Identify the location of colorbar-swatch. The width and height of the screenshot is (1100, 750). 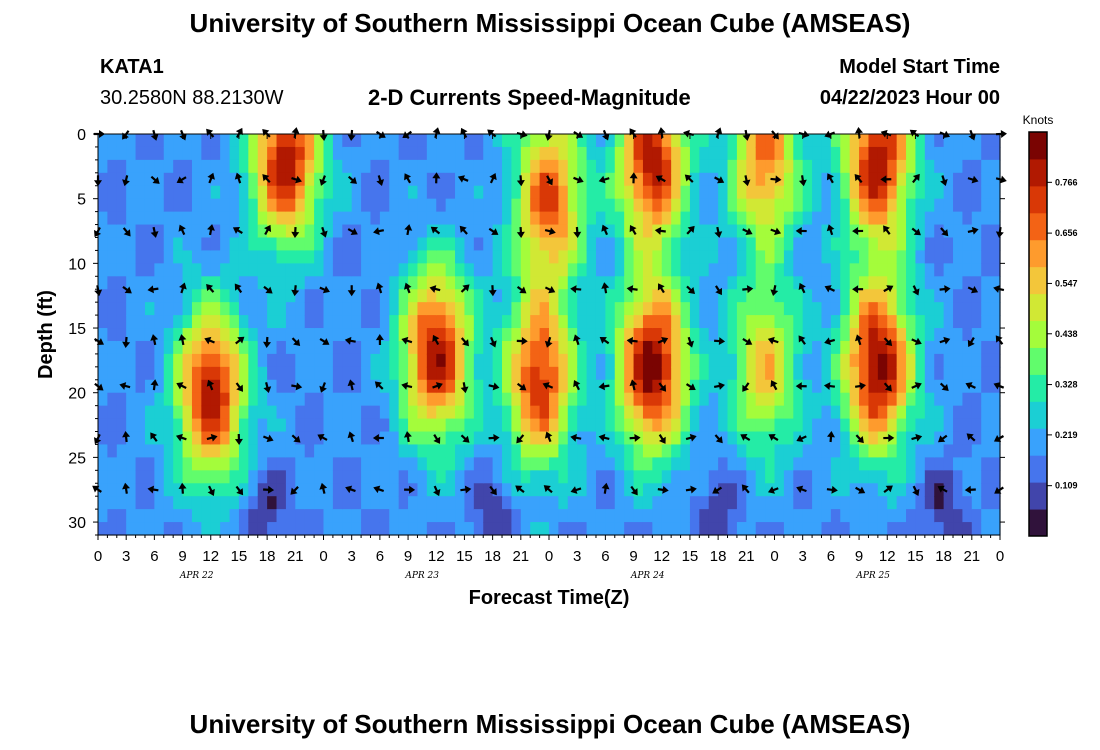
(1038, 496).